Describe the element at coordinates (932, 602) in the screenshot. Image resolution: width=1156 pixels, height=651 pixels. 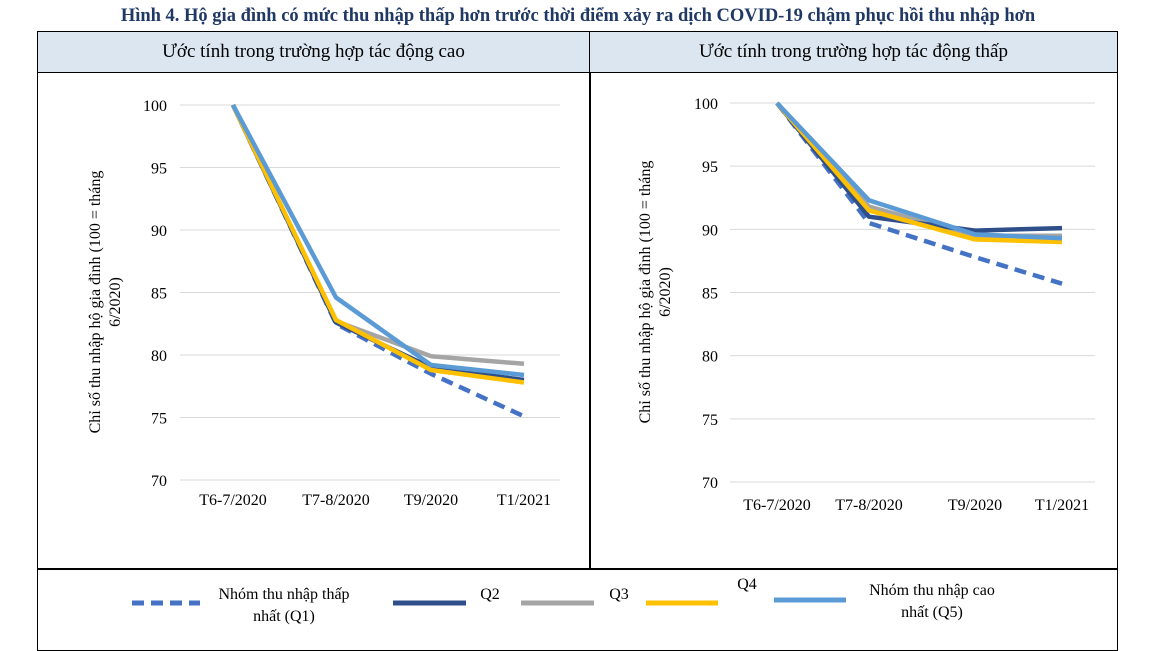
I see `legend-label-q5: Nhóm thu nhập cao nhất (Q5)` at that location.